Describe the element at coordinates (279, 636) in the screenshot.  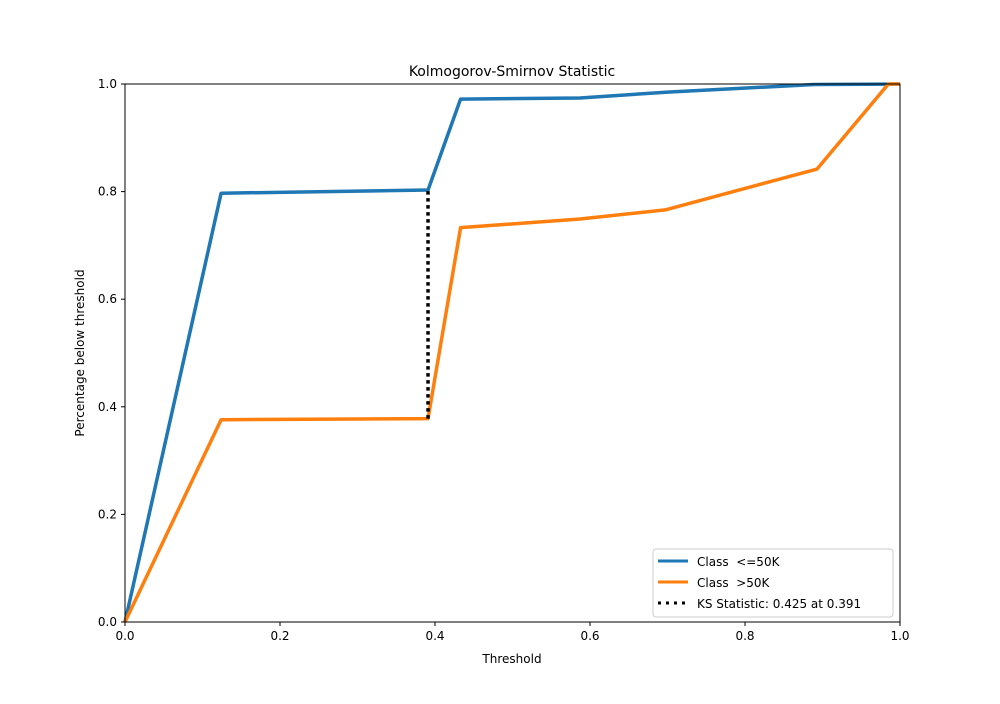
I see `x-tick-label: 0.2` at that location.